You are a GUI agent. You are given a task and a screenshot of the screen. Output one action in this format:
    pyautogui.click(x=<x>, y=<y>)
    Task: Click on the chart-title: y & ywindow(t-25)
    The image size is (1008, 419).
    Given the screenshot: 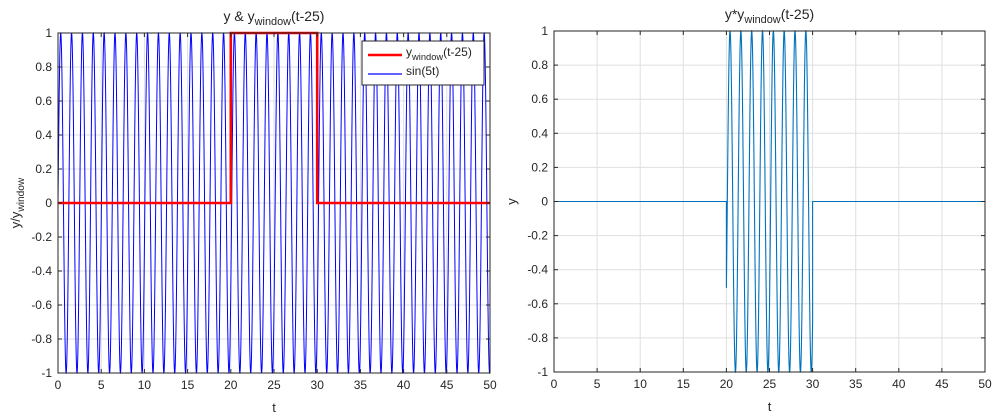 What is the action you would take?
    pyautogui.click(x=274, y=18)
    